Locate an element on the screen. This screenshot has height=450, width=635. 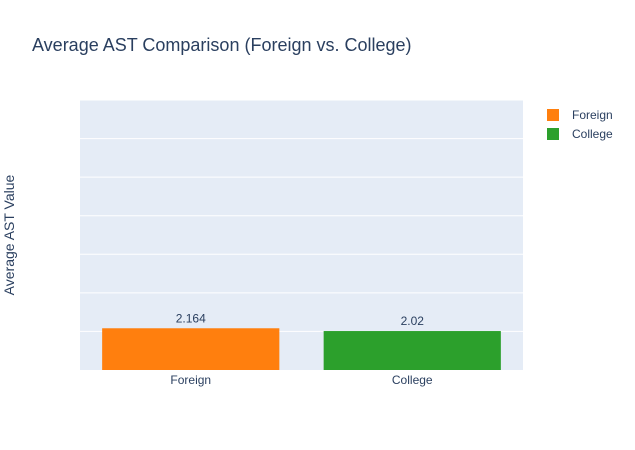
legend-label-foreign: Foreign is located at coordinates (592, 115).